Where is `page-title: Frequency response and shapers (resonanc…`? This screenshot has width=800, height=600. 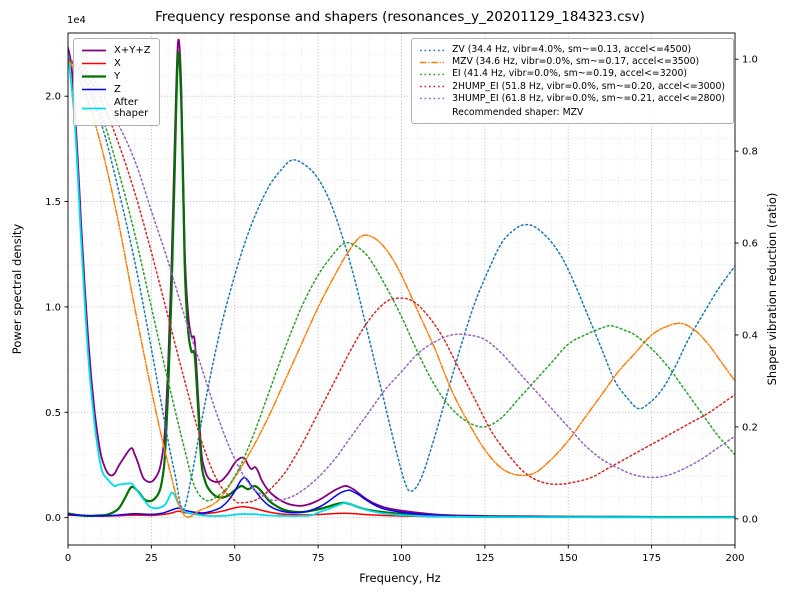 page-title: Frequency response and shapers (resonanc… is located at coordinates (400, 17).